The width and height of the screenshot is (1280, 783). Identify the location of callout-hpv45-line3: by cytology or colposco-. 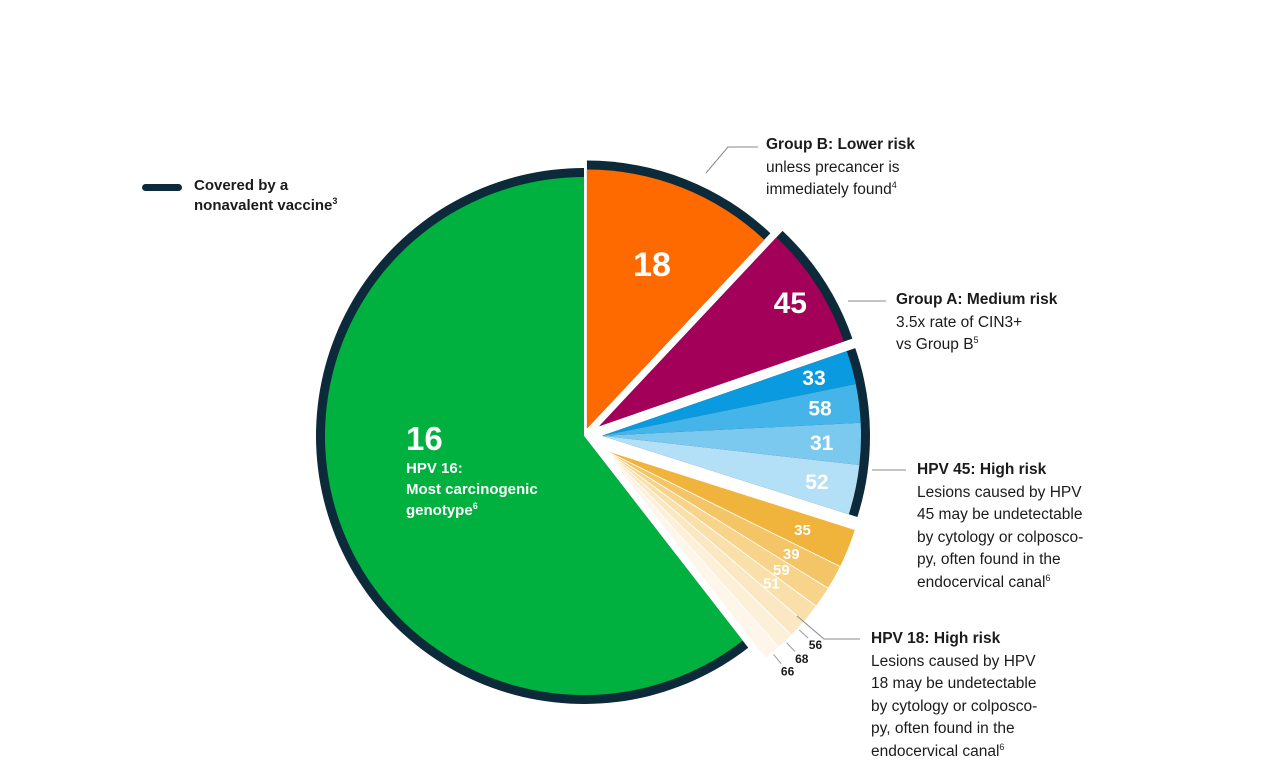
(1000, 537).